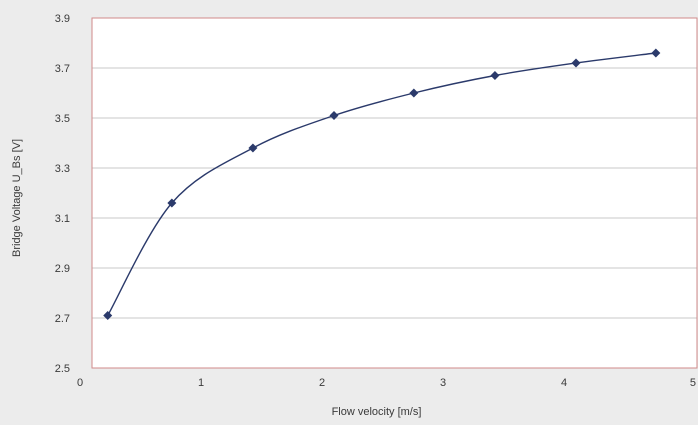  What do you see at coordinates (62, 269) in the screenshot?
I see `y-tick-label: 2.9` at bounding box center [62, 269].